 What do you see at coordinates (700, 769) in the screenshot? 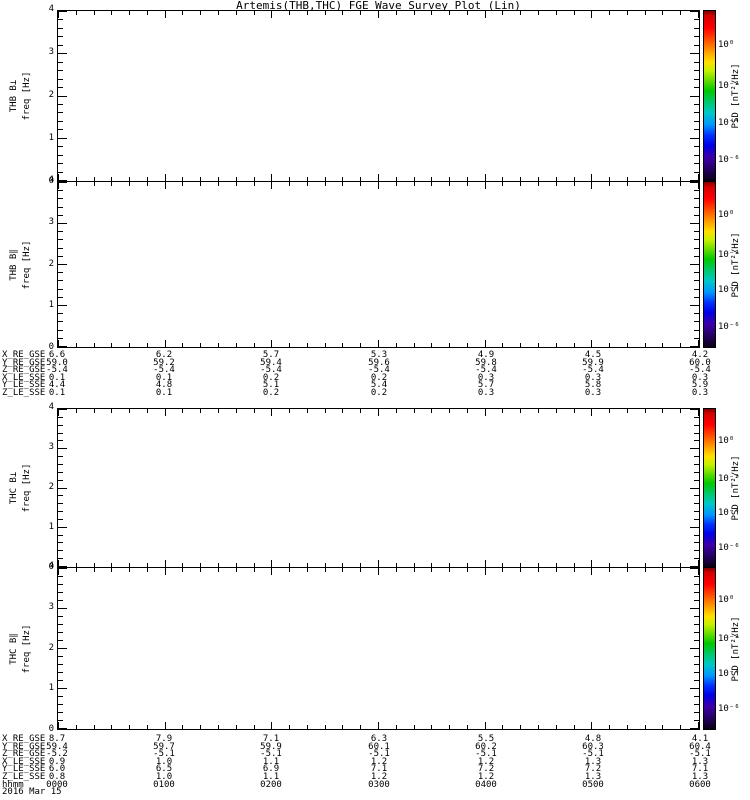
I see `ephemeris-value: 7.1` at bounding box center [700, 769].